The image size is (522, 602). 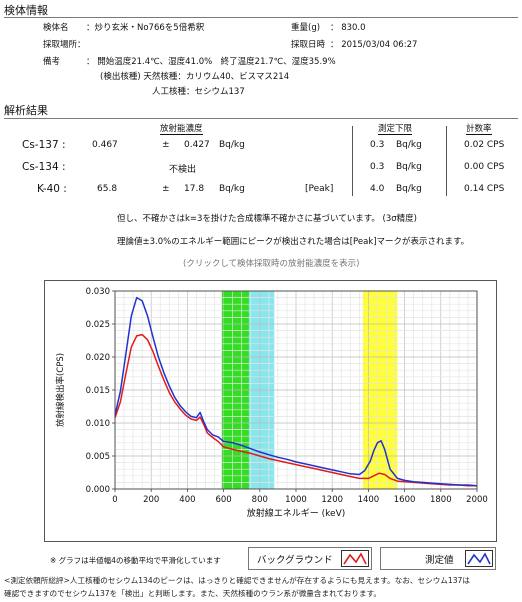 I want to click on remarks-line-3: 人工核種：セシウム137, so click(x=198, y=92).